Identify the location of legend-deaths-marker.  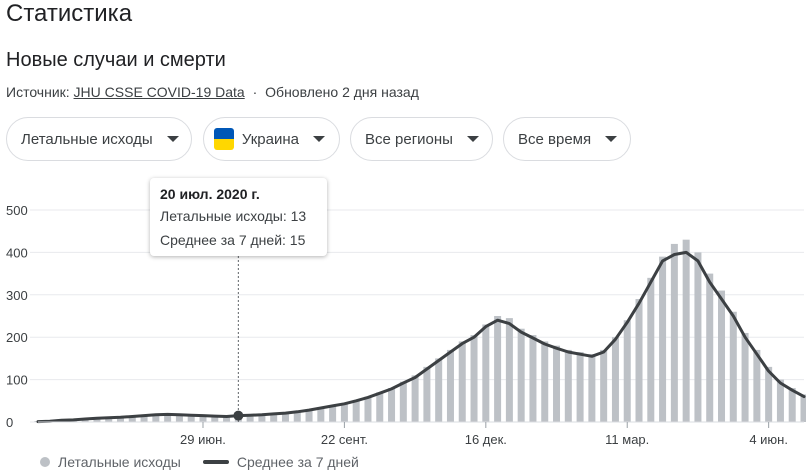
(45, 462).